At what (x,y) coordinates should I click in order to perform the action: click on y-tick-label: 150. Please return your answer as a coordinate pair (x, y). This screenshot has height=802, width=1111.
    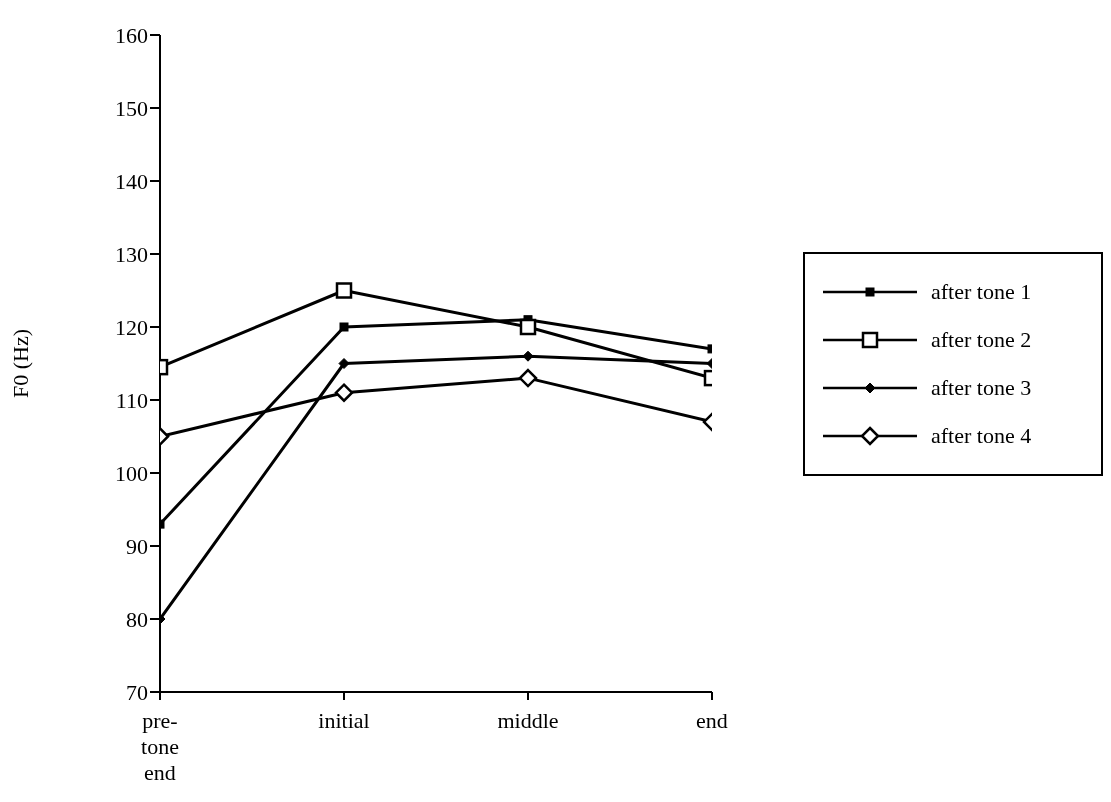
    Looking at the image, I should click on (131, 108).